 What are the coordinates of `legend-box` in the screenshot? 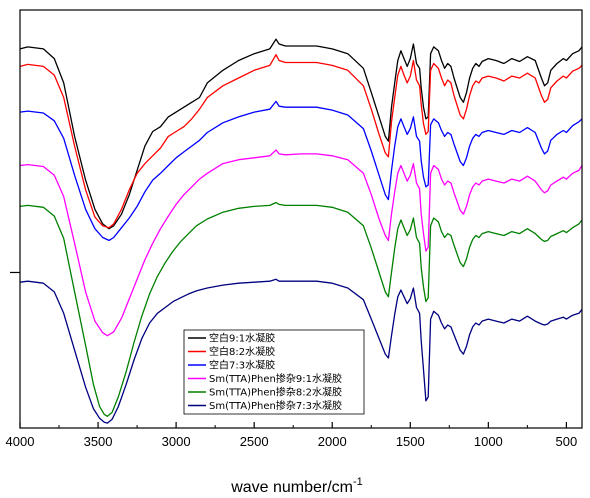 It's located at (274, 372).